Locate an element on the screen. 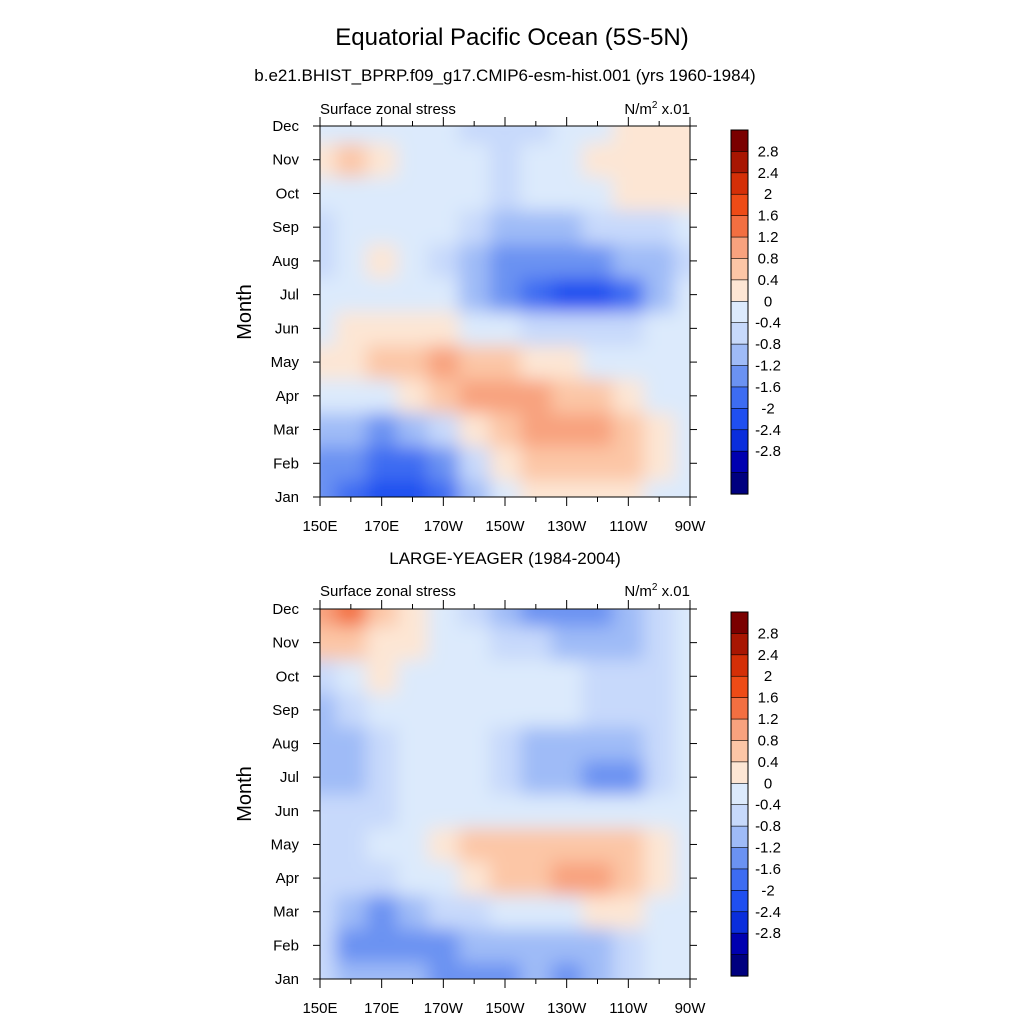 The width and height of the screenshot is (1024, 1024). y-tick-label: Mar is located at coordinates (286, 430).